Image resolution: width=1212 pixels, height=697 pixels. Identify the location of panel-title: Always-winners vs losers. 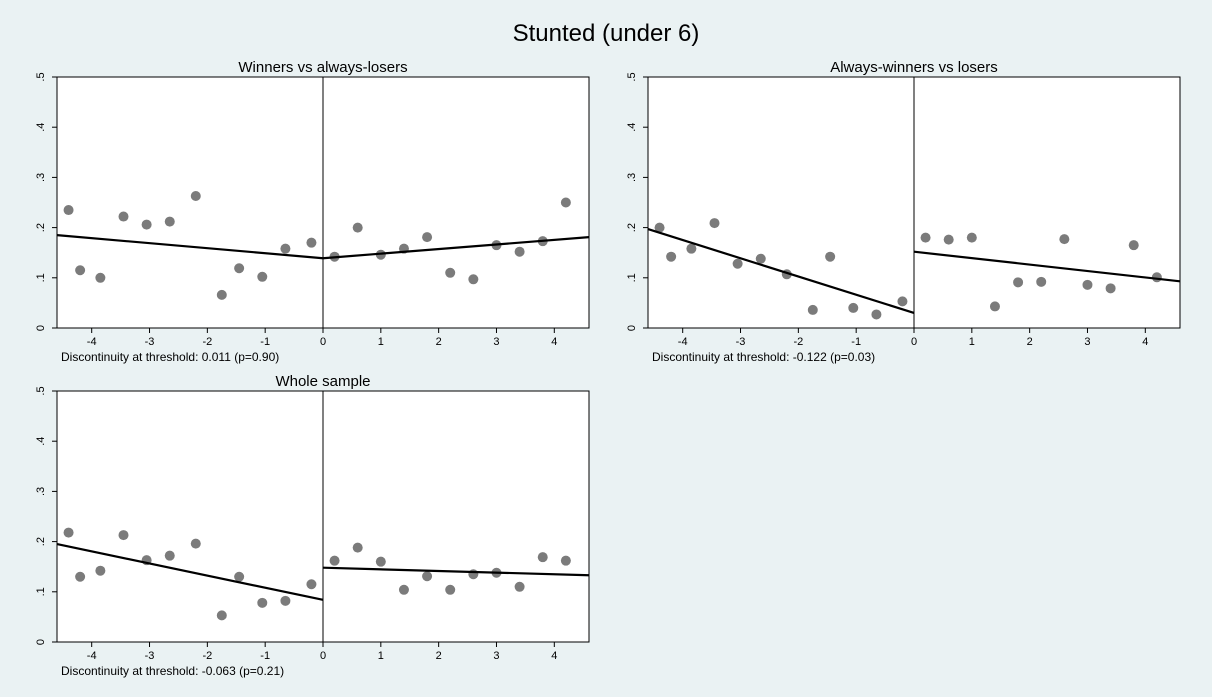
(914, 67).